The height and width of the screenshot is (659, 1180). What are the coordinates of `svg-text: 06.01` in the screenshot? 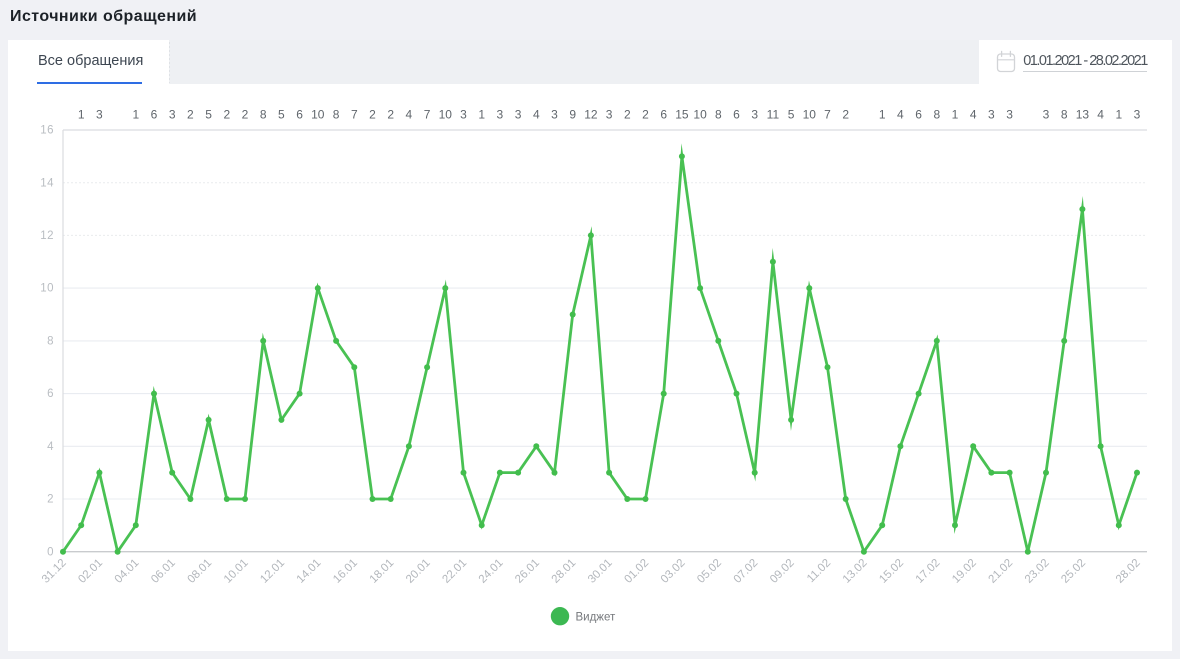 It's located at (163, 571).